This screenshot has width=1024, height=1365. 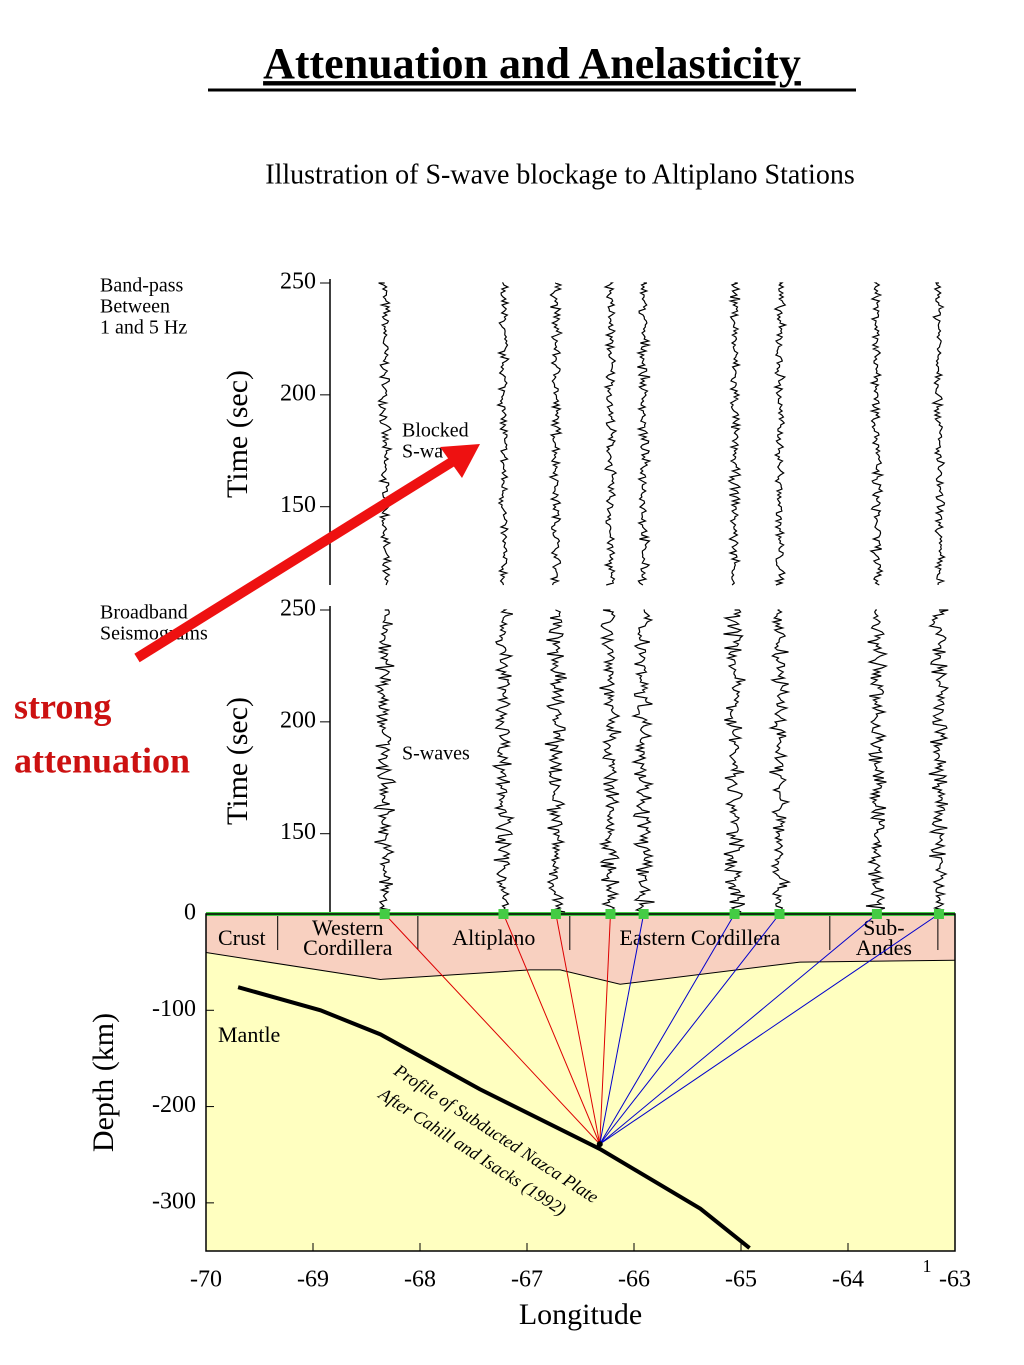 I want to click on arrow-head, so click(x=460, y=461).